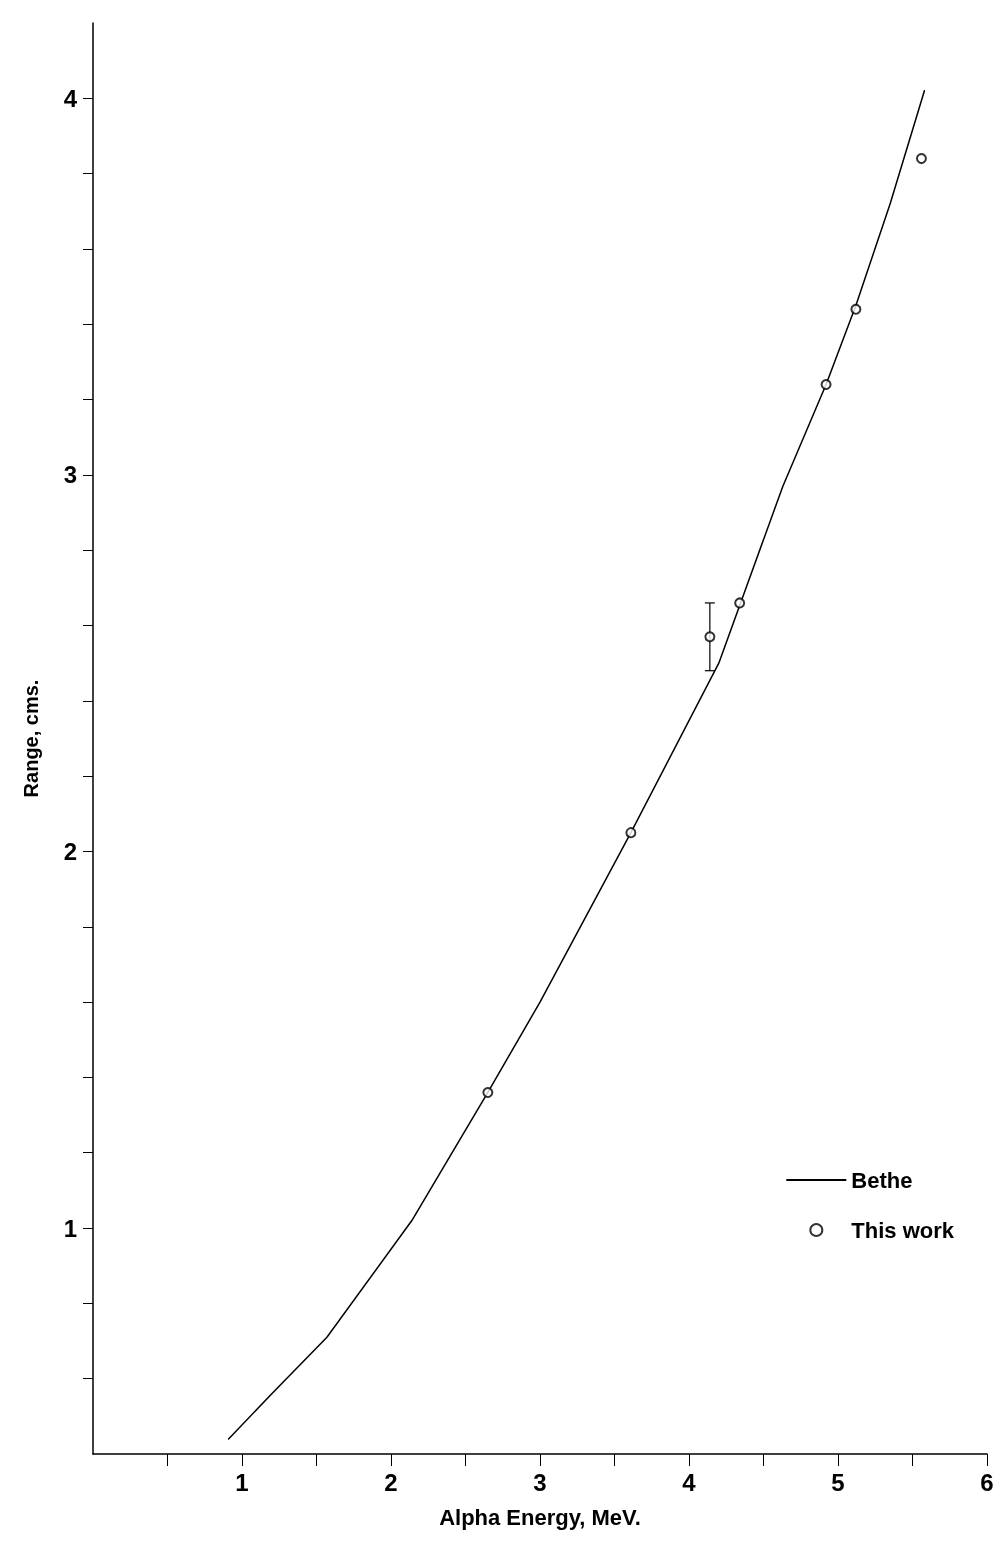  What do you see at coordinates (70, 475) in the screenshot?
I see `y-tick-label: 3` at bounding box center [70, 475].